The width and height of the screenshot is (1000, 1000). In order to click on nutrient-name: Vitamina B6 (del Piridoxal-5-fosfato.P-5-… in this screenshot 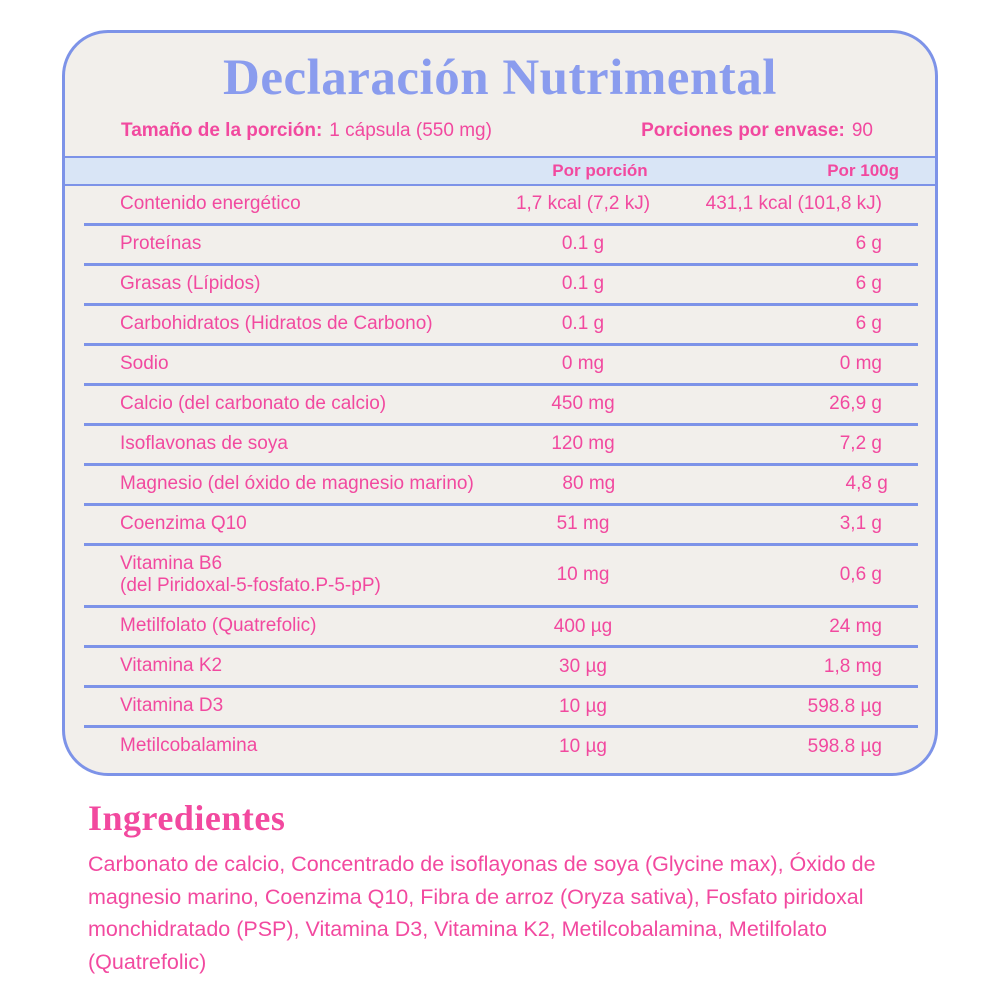, I will do `click(276, 576)`.